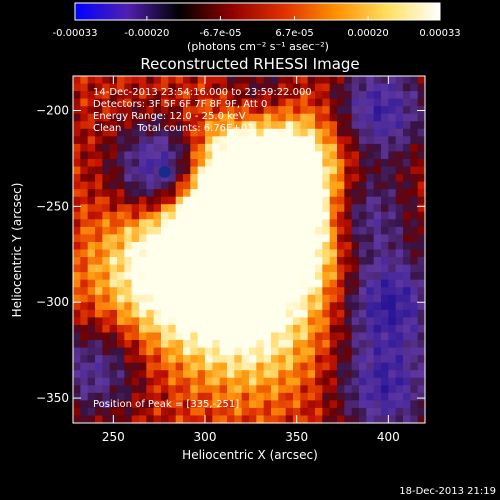 The width and height of the screenshot is (500, 500). What do you see at coordinates (146, 33) in the screenshot?
I see `colorbar-tick-label: -0.00020` at bounding box center [146, 33].